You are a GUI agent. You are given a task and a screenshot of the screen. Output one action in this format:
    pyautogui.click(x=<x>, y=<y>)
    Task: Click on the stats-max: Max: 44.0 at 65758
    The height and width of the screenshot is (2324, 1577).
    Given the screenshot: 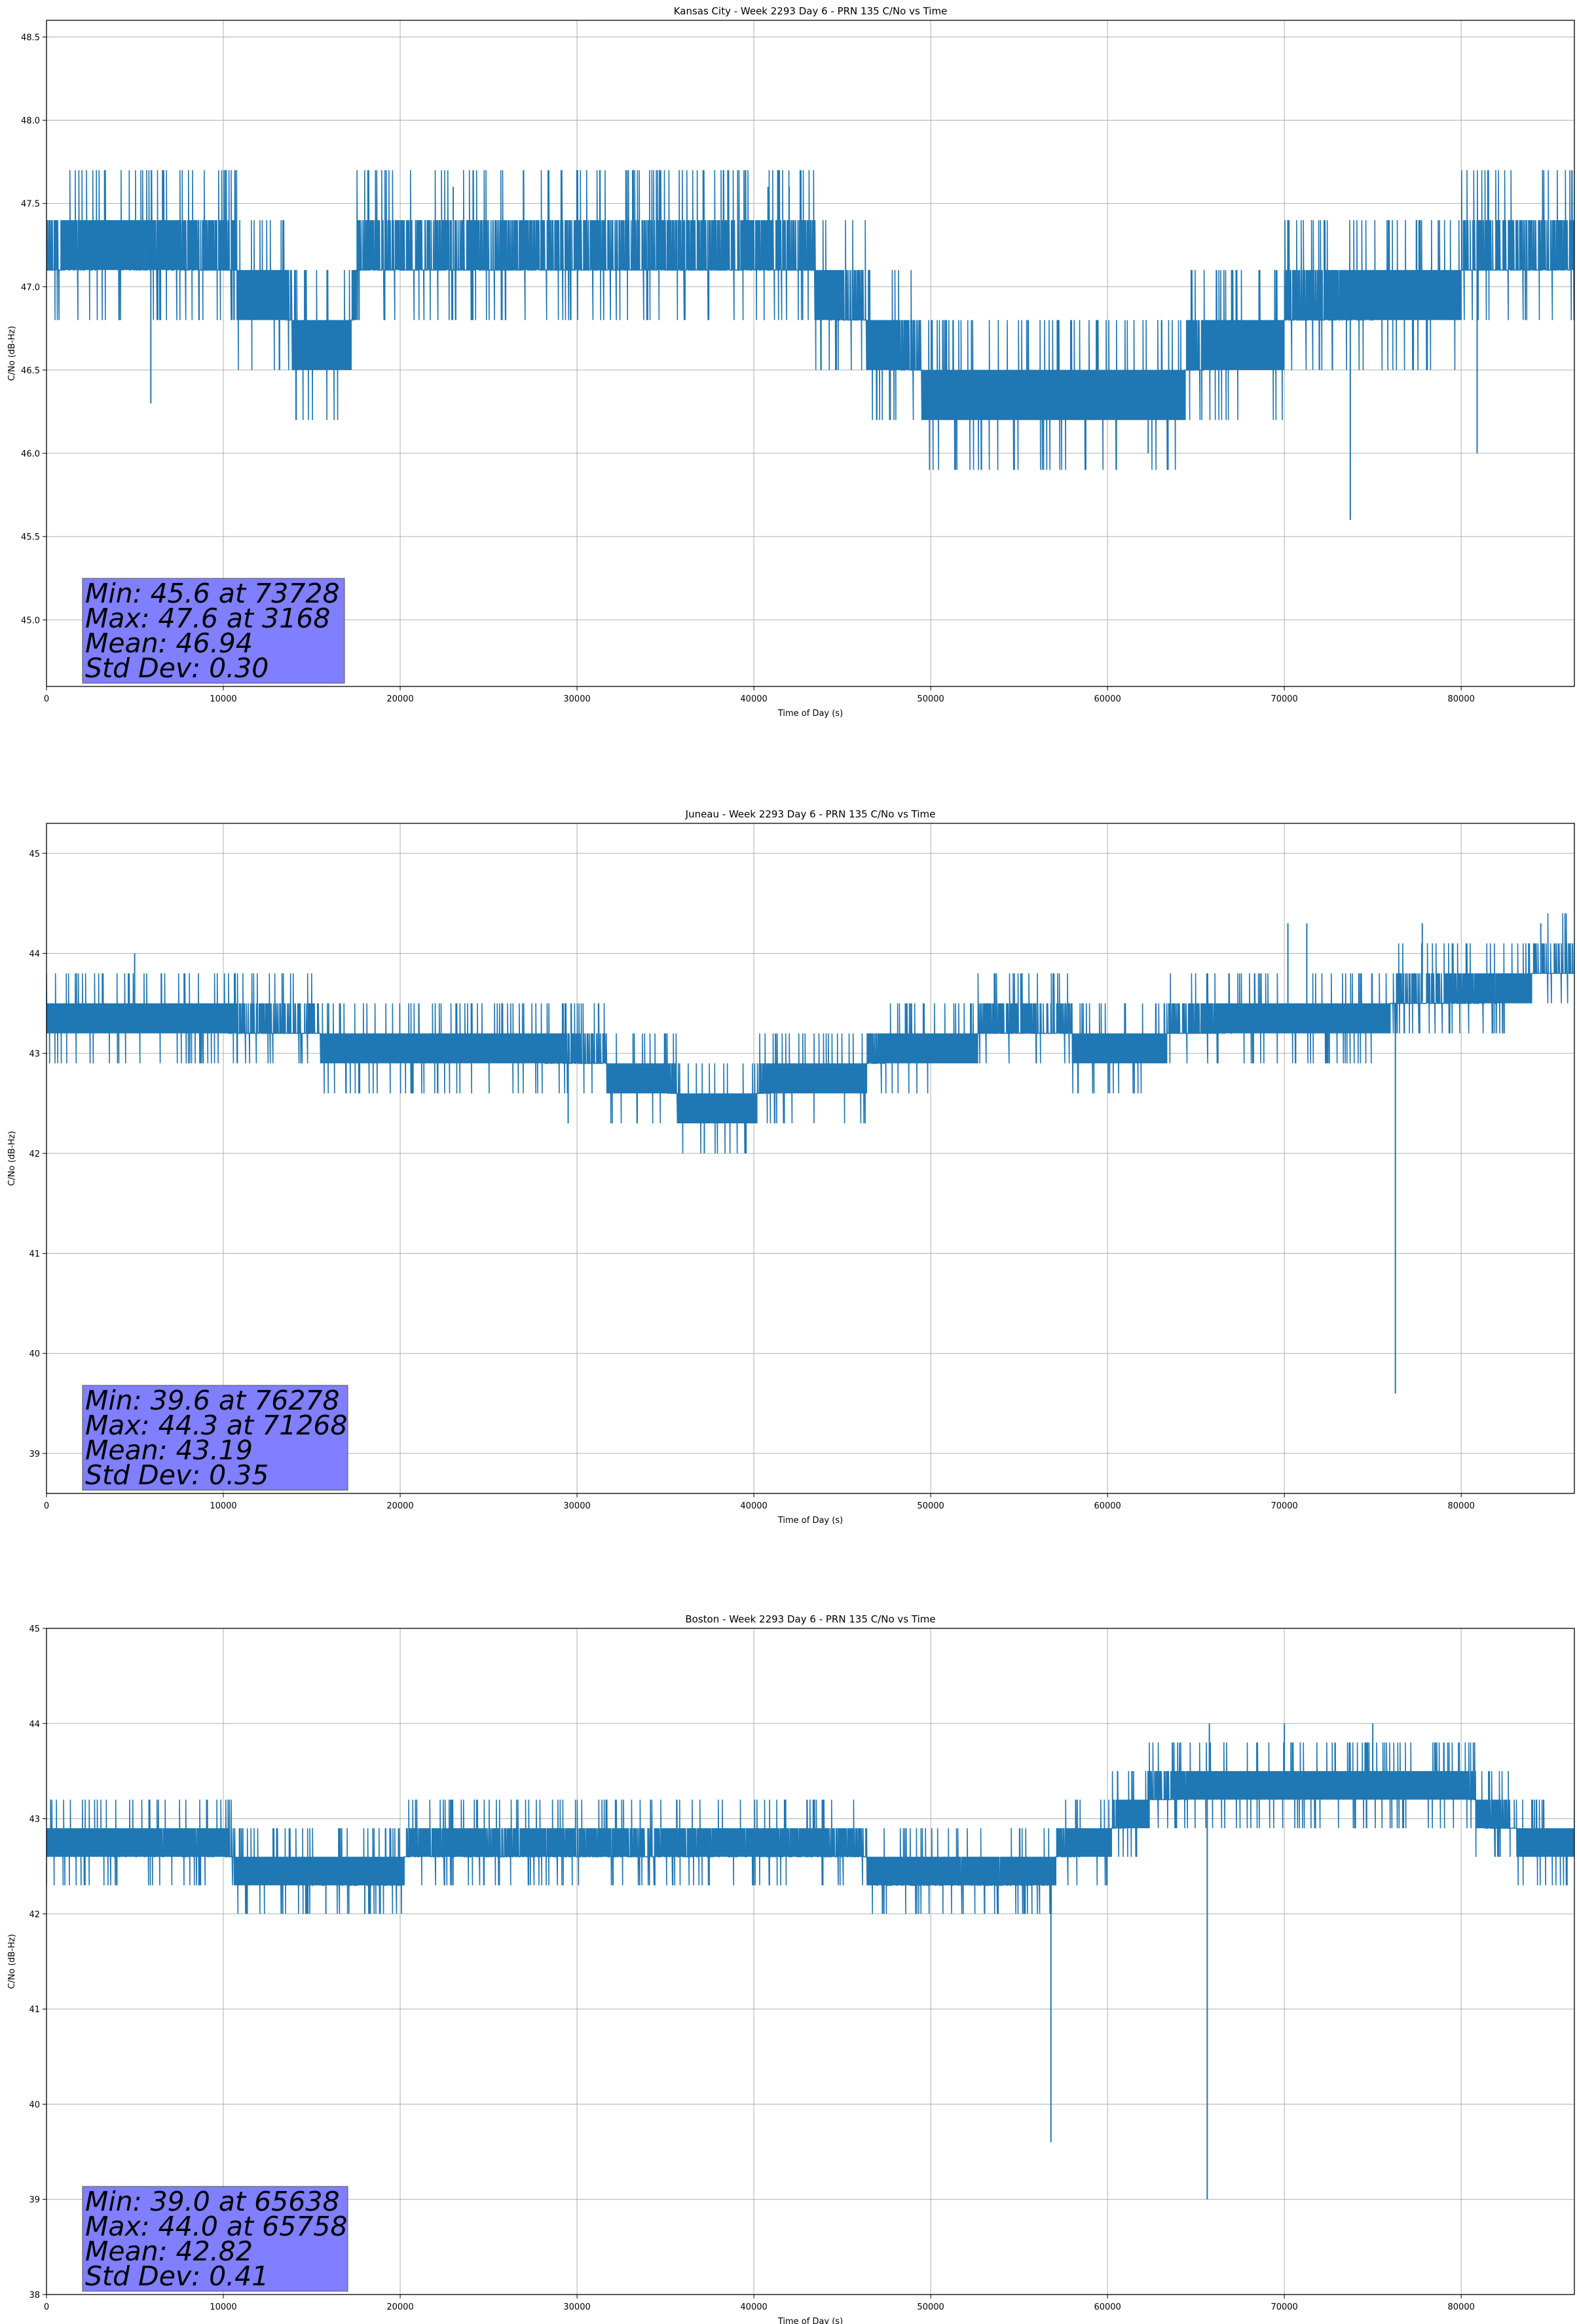 What is the action you would take?
    pyautogui.click(x=216, y=2226)
    